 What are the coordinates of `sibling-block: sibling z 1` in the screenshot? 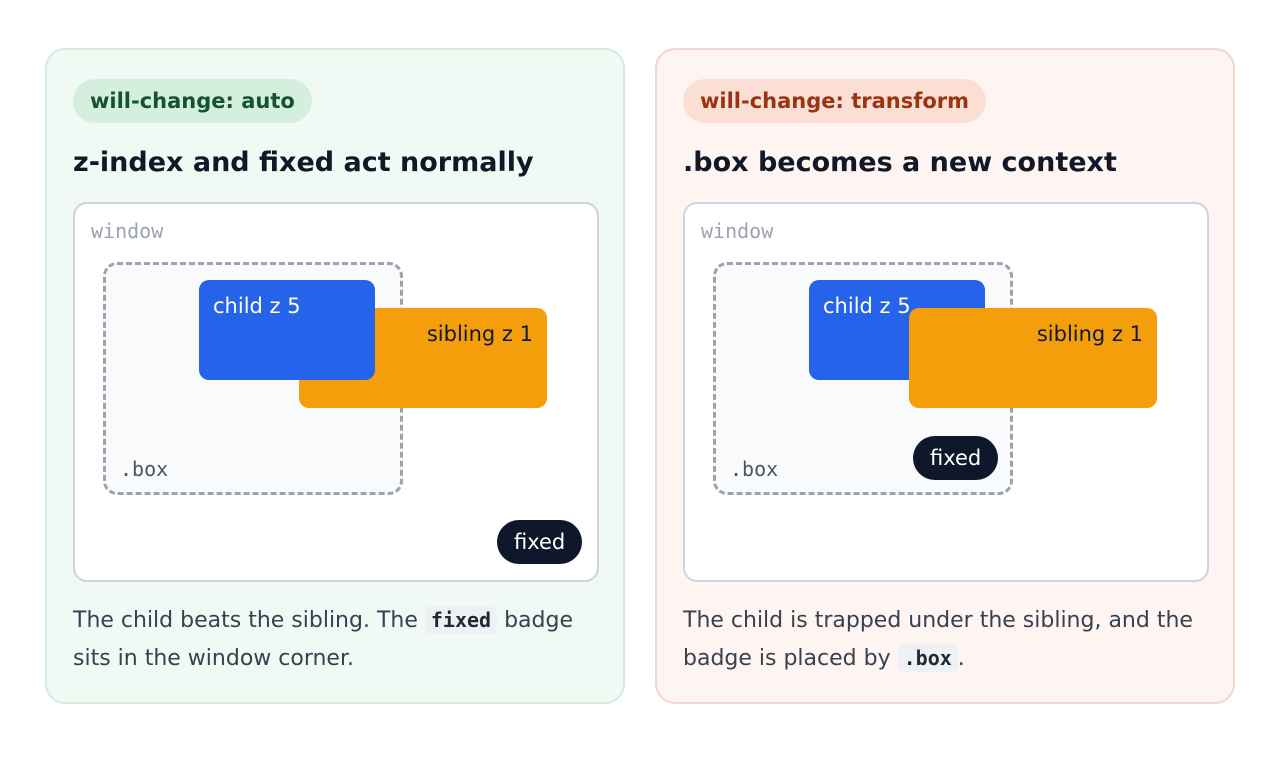 It's located at (1033, 358).